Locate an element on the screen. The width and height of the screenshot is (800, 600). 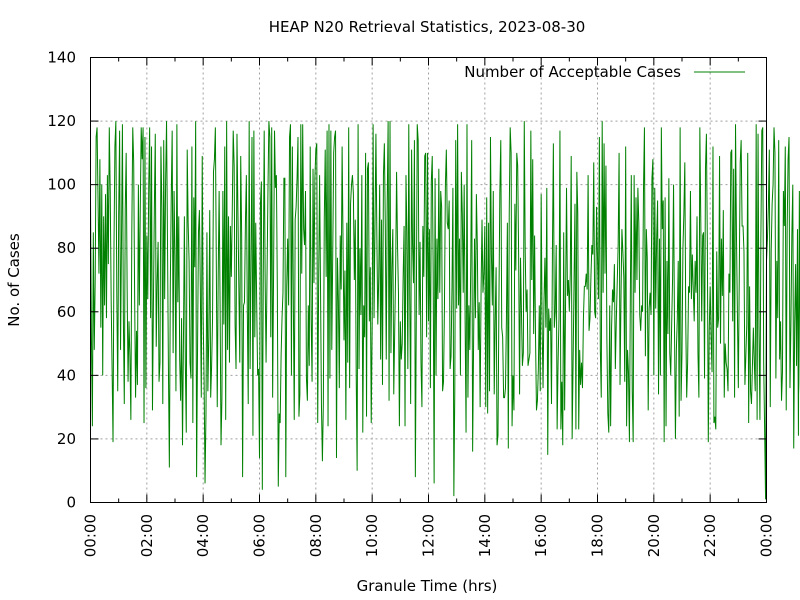
y-tick-labels: 0 20 40 60 80 100 120 140 is located at coordinates (61, 280).